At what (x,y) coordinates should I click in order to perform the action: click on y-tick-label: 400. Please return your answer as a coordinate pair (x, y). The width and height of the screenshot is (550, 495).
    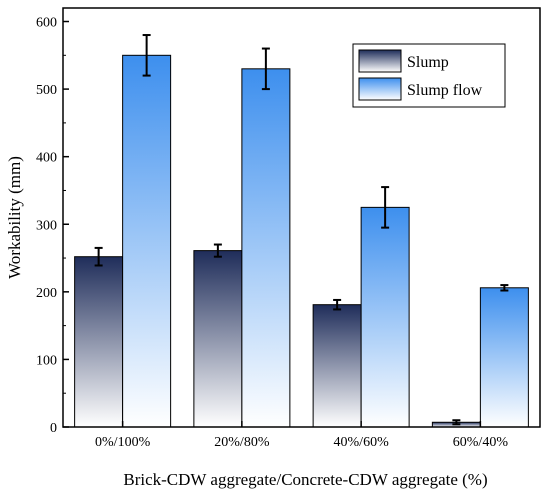
    Looking at the image, I should click on (46, 158).